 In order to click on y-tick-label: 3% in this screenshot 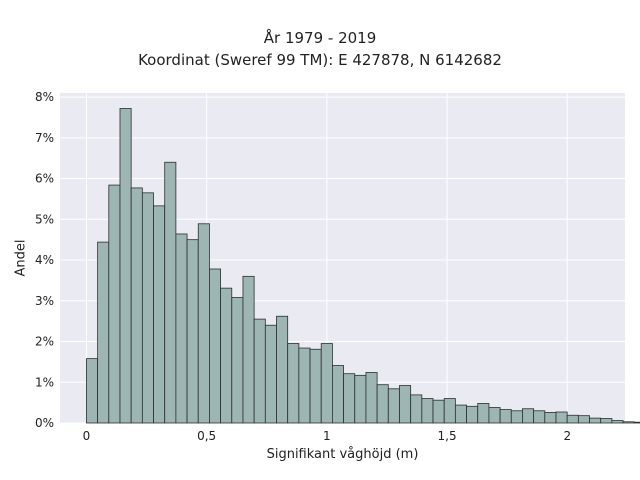, I will do `click(44, 301)`.